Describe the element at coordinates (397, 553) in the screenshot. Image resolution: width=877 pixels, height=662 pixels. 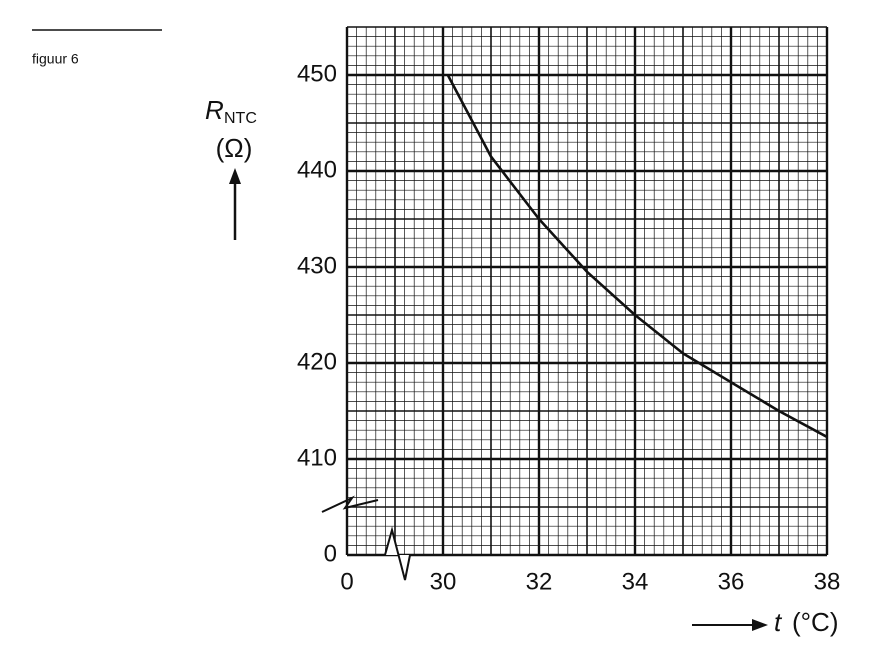
I see `x-axis-break` at that location.